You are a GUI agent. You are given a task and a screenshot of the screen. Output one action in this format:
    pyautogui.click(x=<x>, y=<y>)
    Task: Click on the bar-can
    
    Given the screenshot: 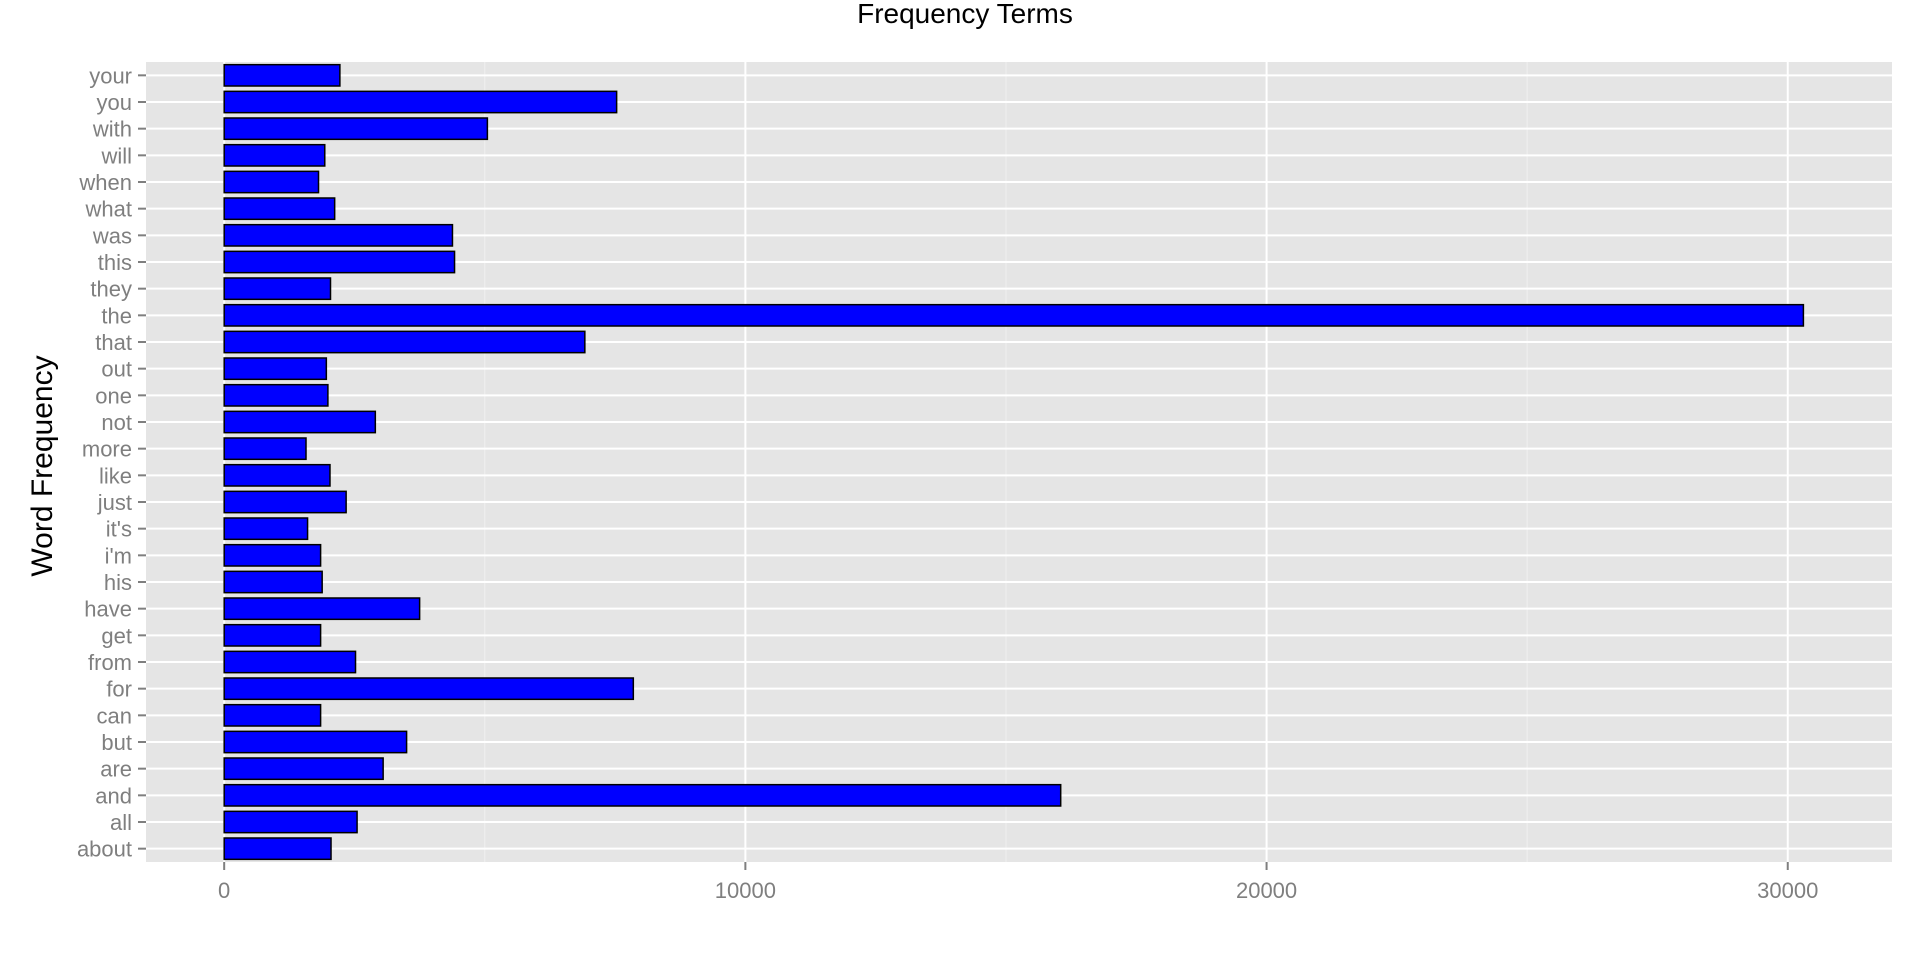 What is the action you would take?
    pyautogui.click(x=272, y=715)
    